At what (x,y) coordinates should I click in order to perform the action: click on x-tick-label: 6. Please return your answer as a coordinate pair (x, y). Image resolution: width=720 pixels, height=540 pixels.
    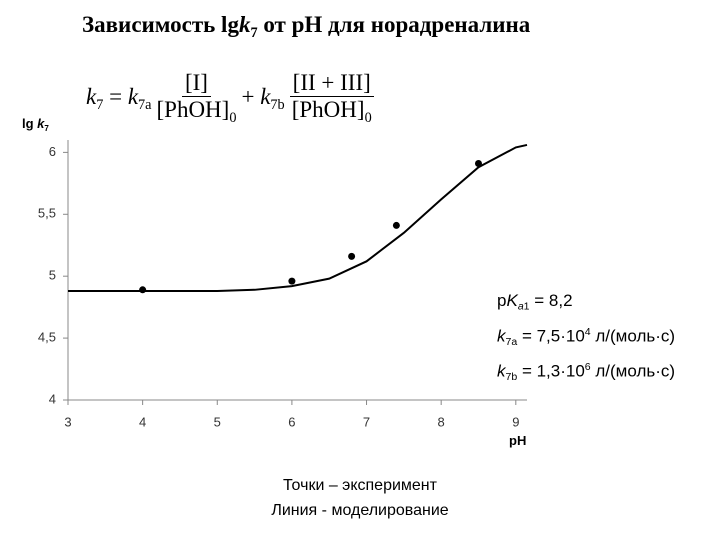
    Looking at the image, I should click on (291, 421).